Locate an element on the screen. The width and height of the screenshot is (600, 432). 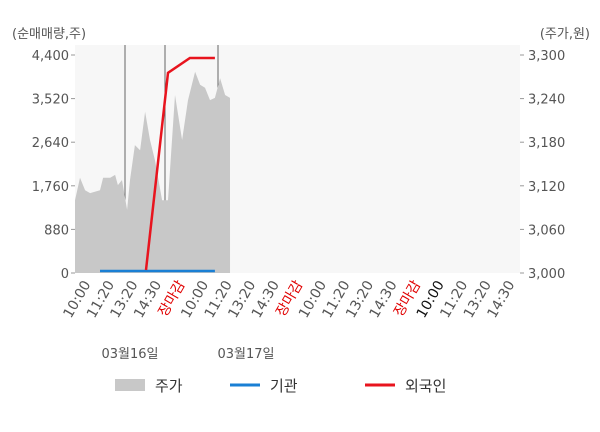
series-line is located at coordinates (179, 163).